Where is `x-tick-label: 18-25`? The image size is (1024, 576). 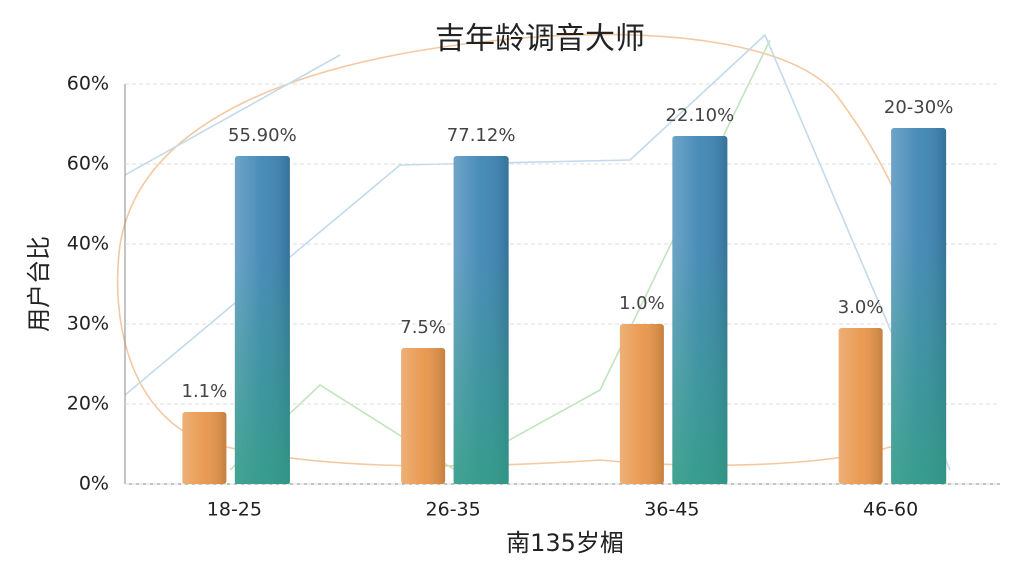
x-tick-label: 18-25 is located at coordinates (234, 510).